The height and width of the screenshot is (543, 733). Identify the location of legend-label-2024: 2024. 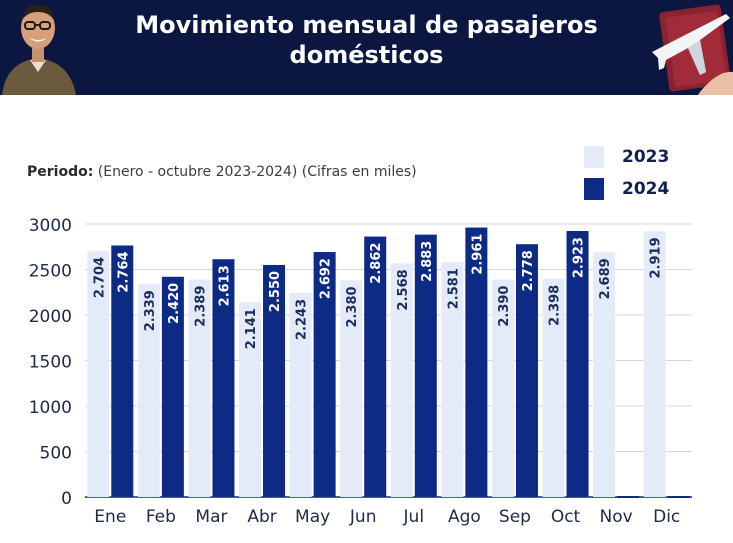
(646, 189).